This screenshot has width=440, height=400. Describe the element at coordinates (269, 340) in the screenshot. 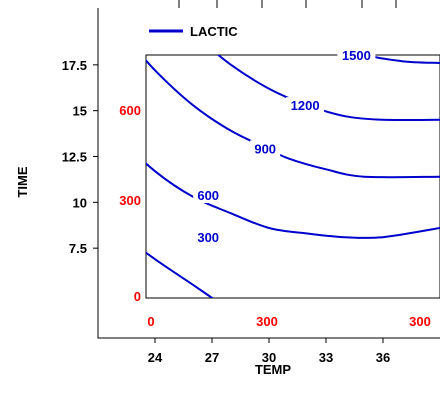

I see `x-tick-marks` at that location.